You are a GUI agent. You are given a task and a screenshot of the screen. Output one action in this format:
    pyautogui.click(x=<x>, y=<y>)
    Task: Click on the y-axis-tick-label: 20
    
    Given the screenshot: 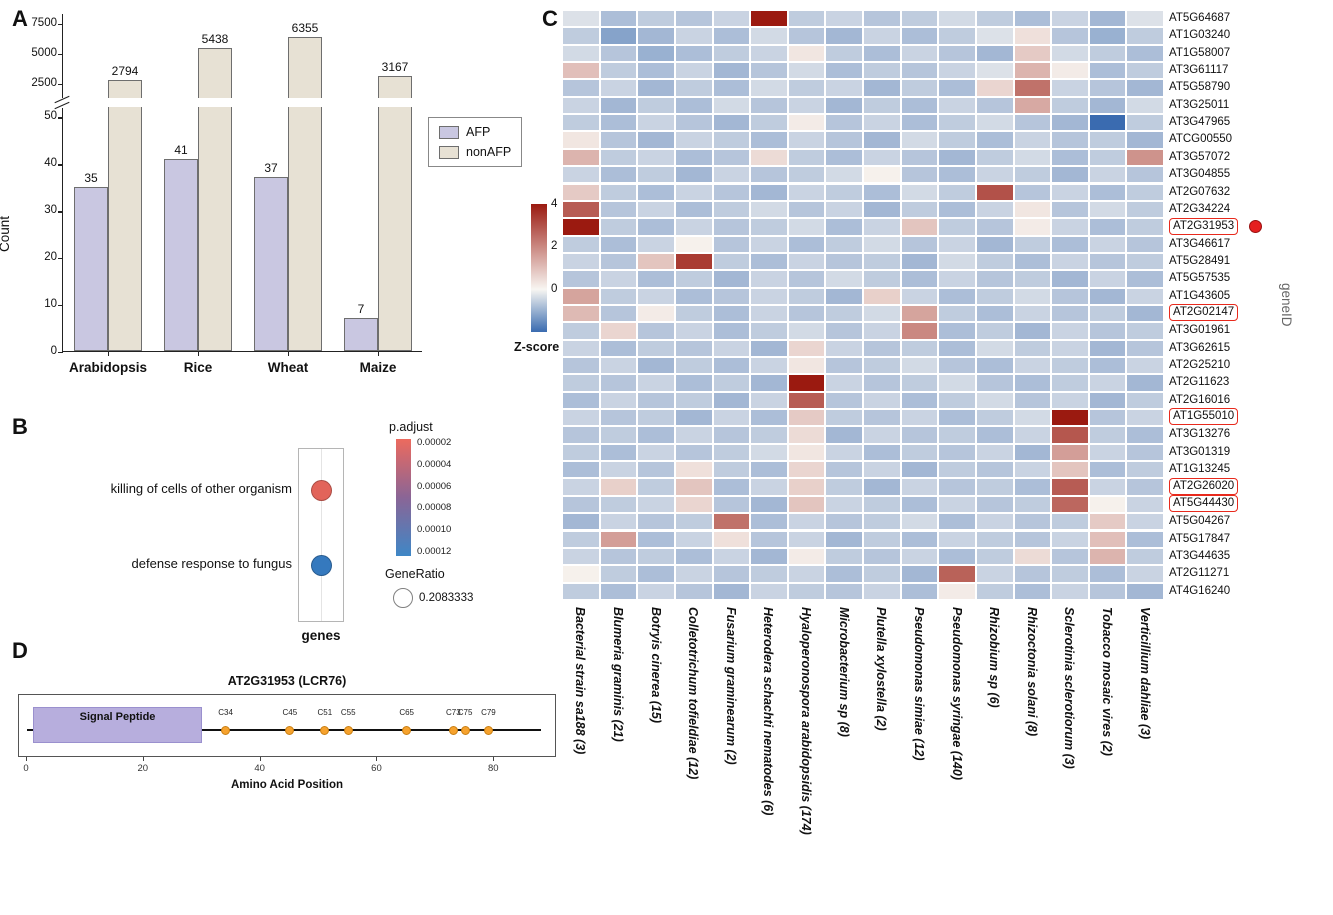 What is the action you would take?
    pyautogui.click(x=50, y=257)
    